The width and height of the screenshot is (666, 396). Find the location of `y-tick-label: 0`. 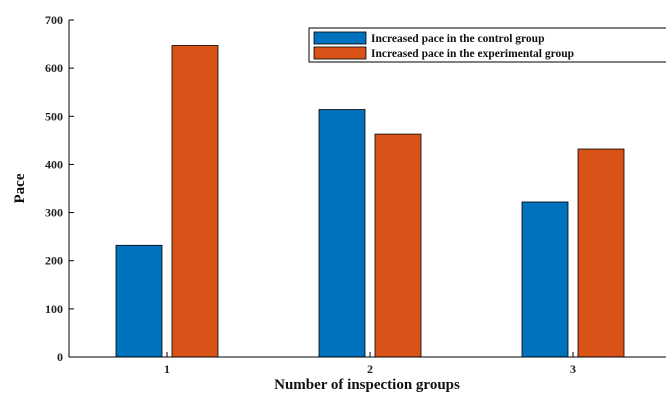

y-tick-label: 0 is located at coordinates (60, 357).